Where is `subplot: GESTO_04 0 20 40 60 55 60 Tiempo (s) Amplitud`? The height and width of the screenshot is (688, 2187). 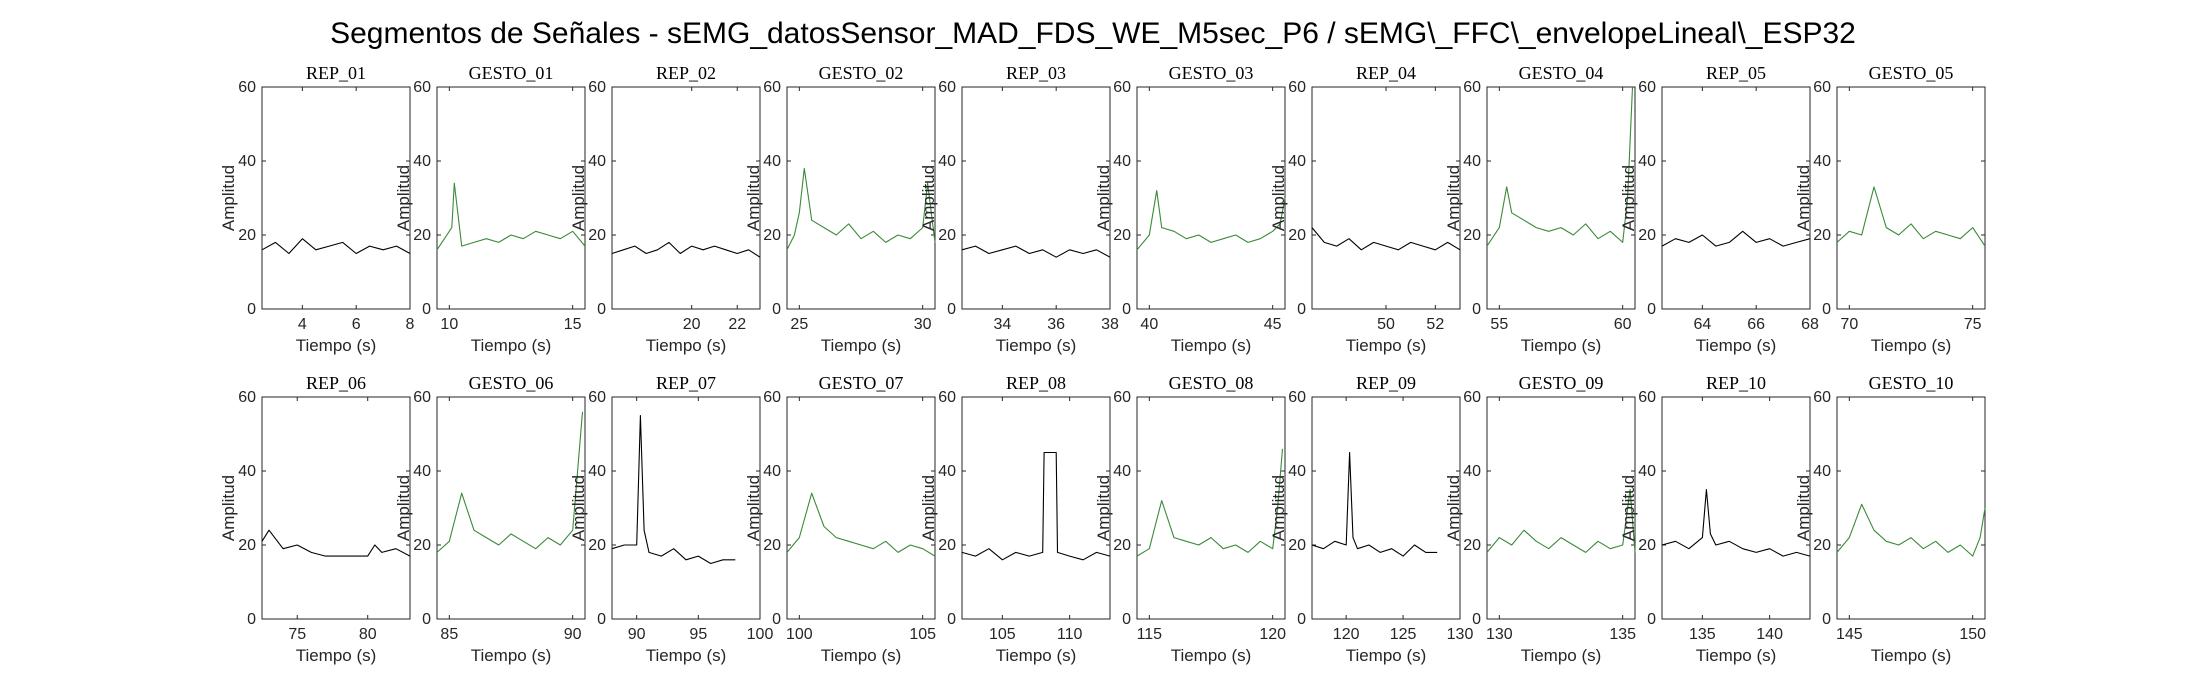
subplot: GESTO_04 0 20 40 60 55 60 Tiempo (s) Amplitud is located at coordinates (1540, 209).